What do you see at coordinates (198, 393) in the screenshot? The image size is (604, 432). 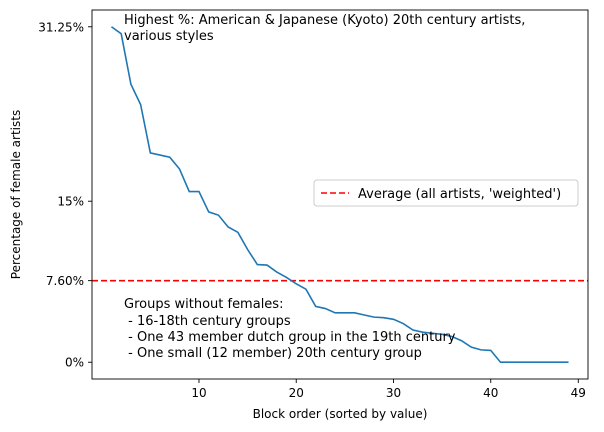 I see `x-tick-label: 10` at bounding box center [198, 393].